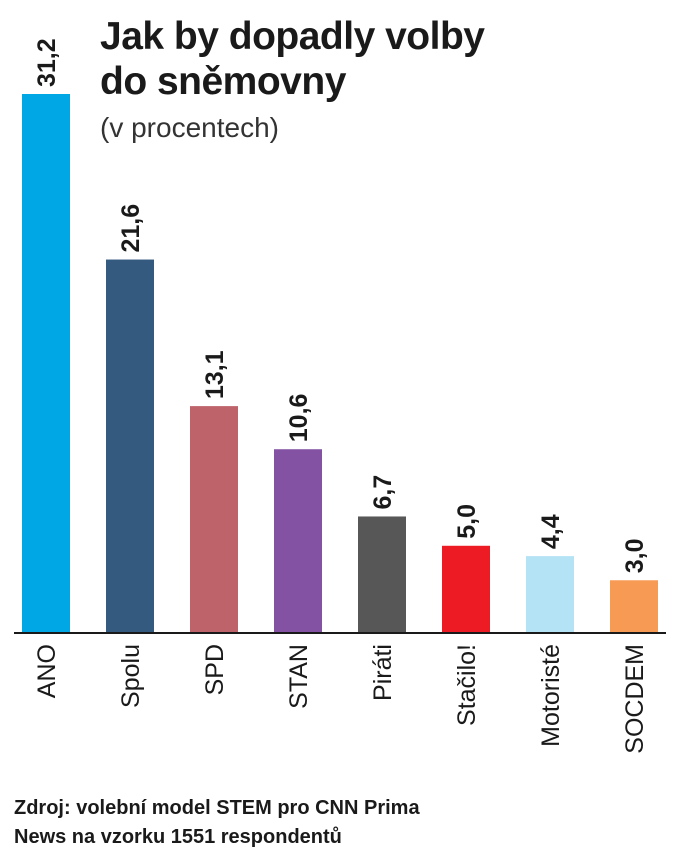  Describe the element at coordinates (550, 594) in the screenshot. I see `bar-motorist-` at that location.